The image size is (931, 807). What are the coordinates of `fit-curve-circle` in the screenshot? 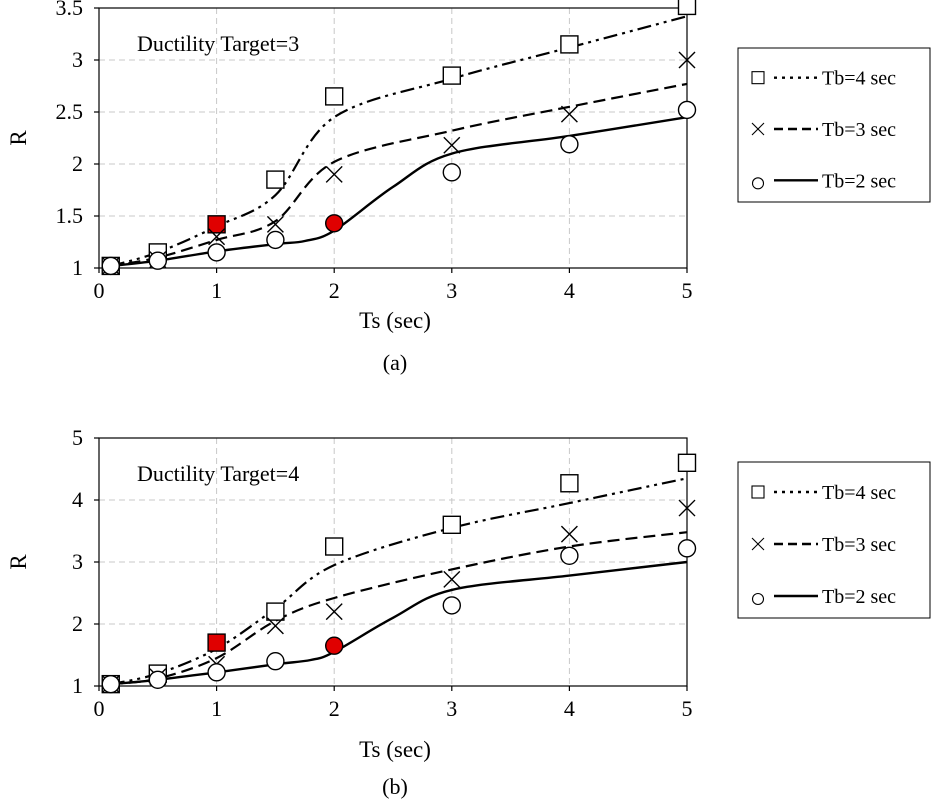 It's located at (399, 192).